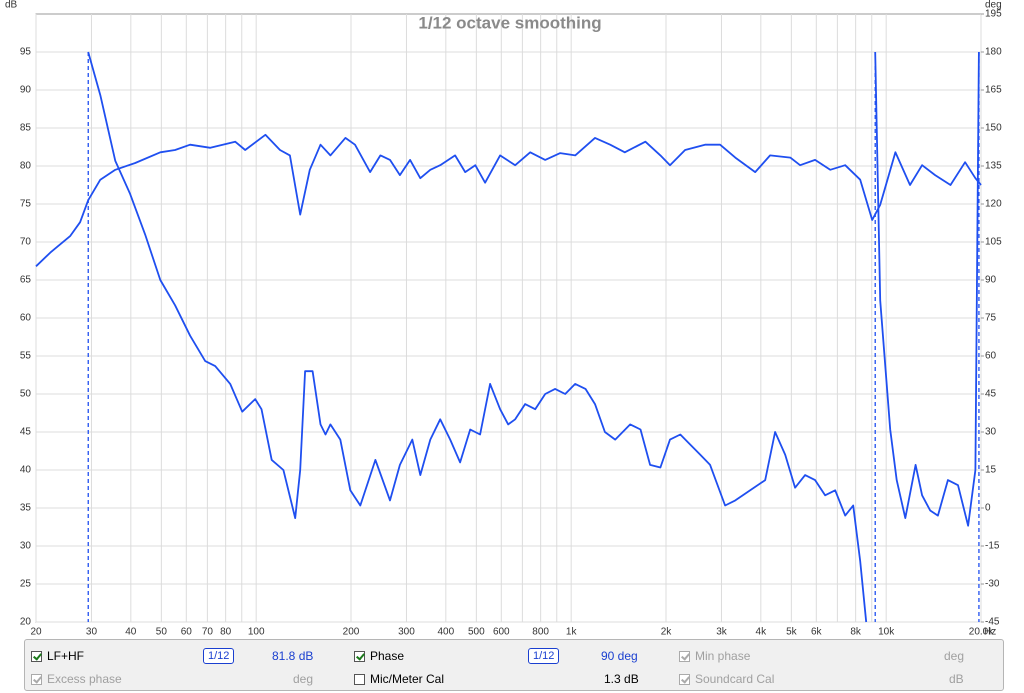 The image size is (1024, 693). What do you see at coordinates (988, 508) in the screenshot?
I see `y2-tick-label: 0` at bounding box center [988, 508].